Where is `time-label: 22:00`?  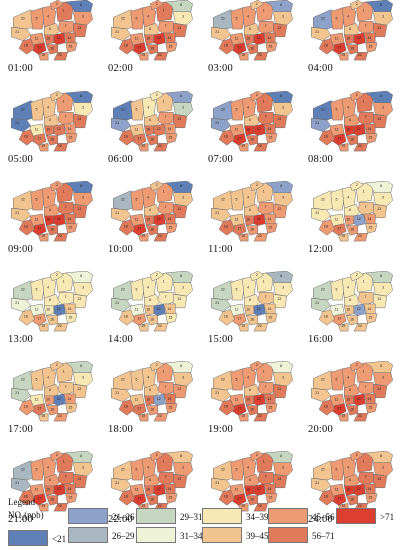
time-label: 22:00 is located at coordinates (120, 519).